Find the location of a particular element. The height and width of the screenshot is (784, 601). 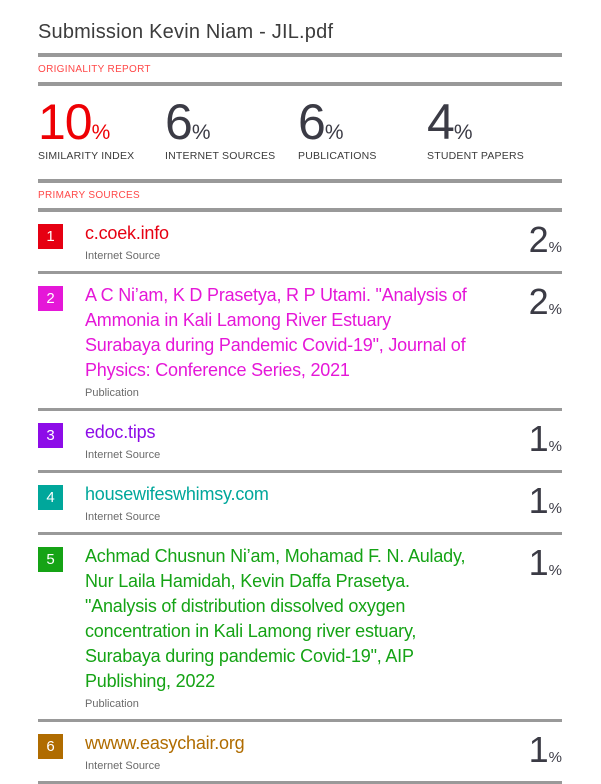

source-index-badge: 1 is located at coordinates (50, 236).